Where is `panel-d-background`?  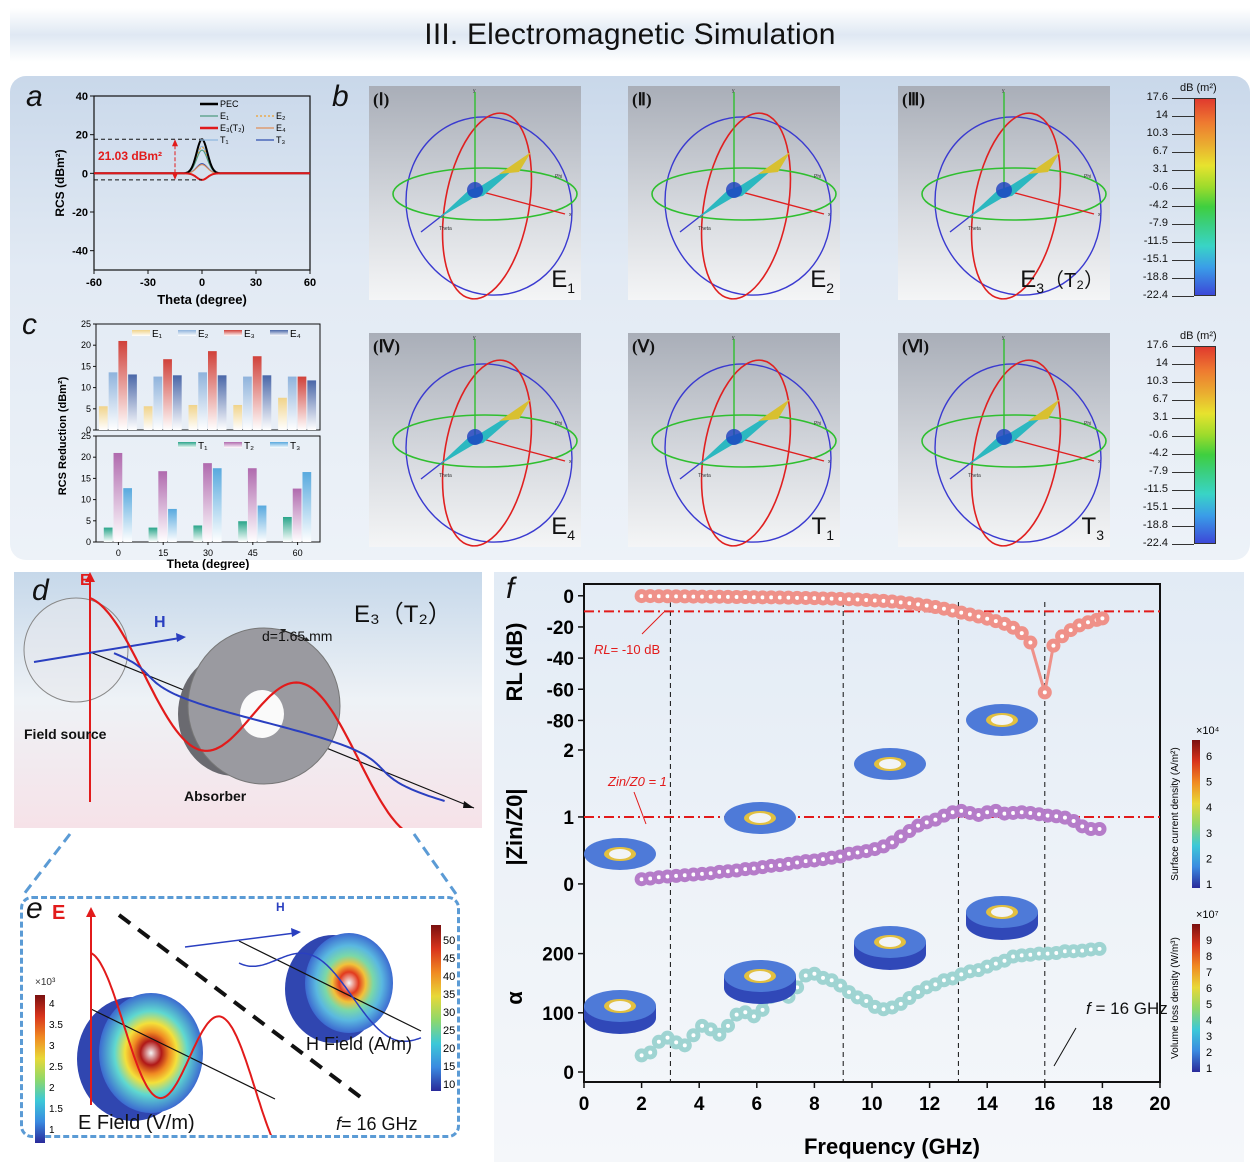 panel-d-background is located at coordinates (248, 705).